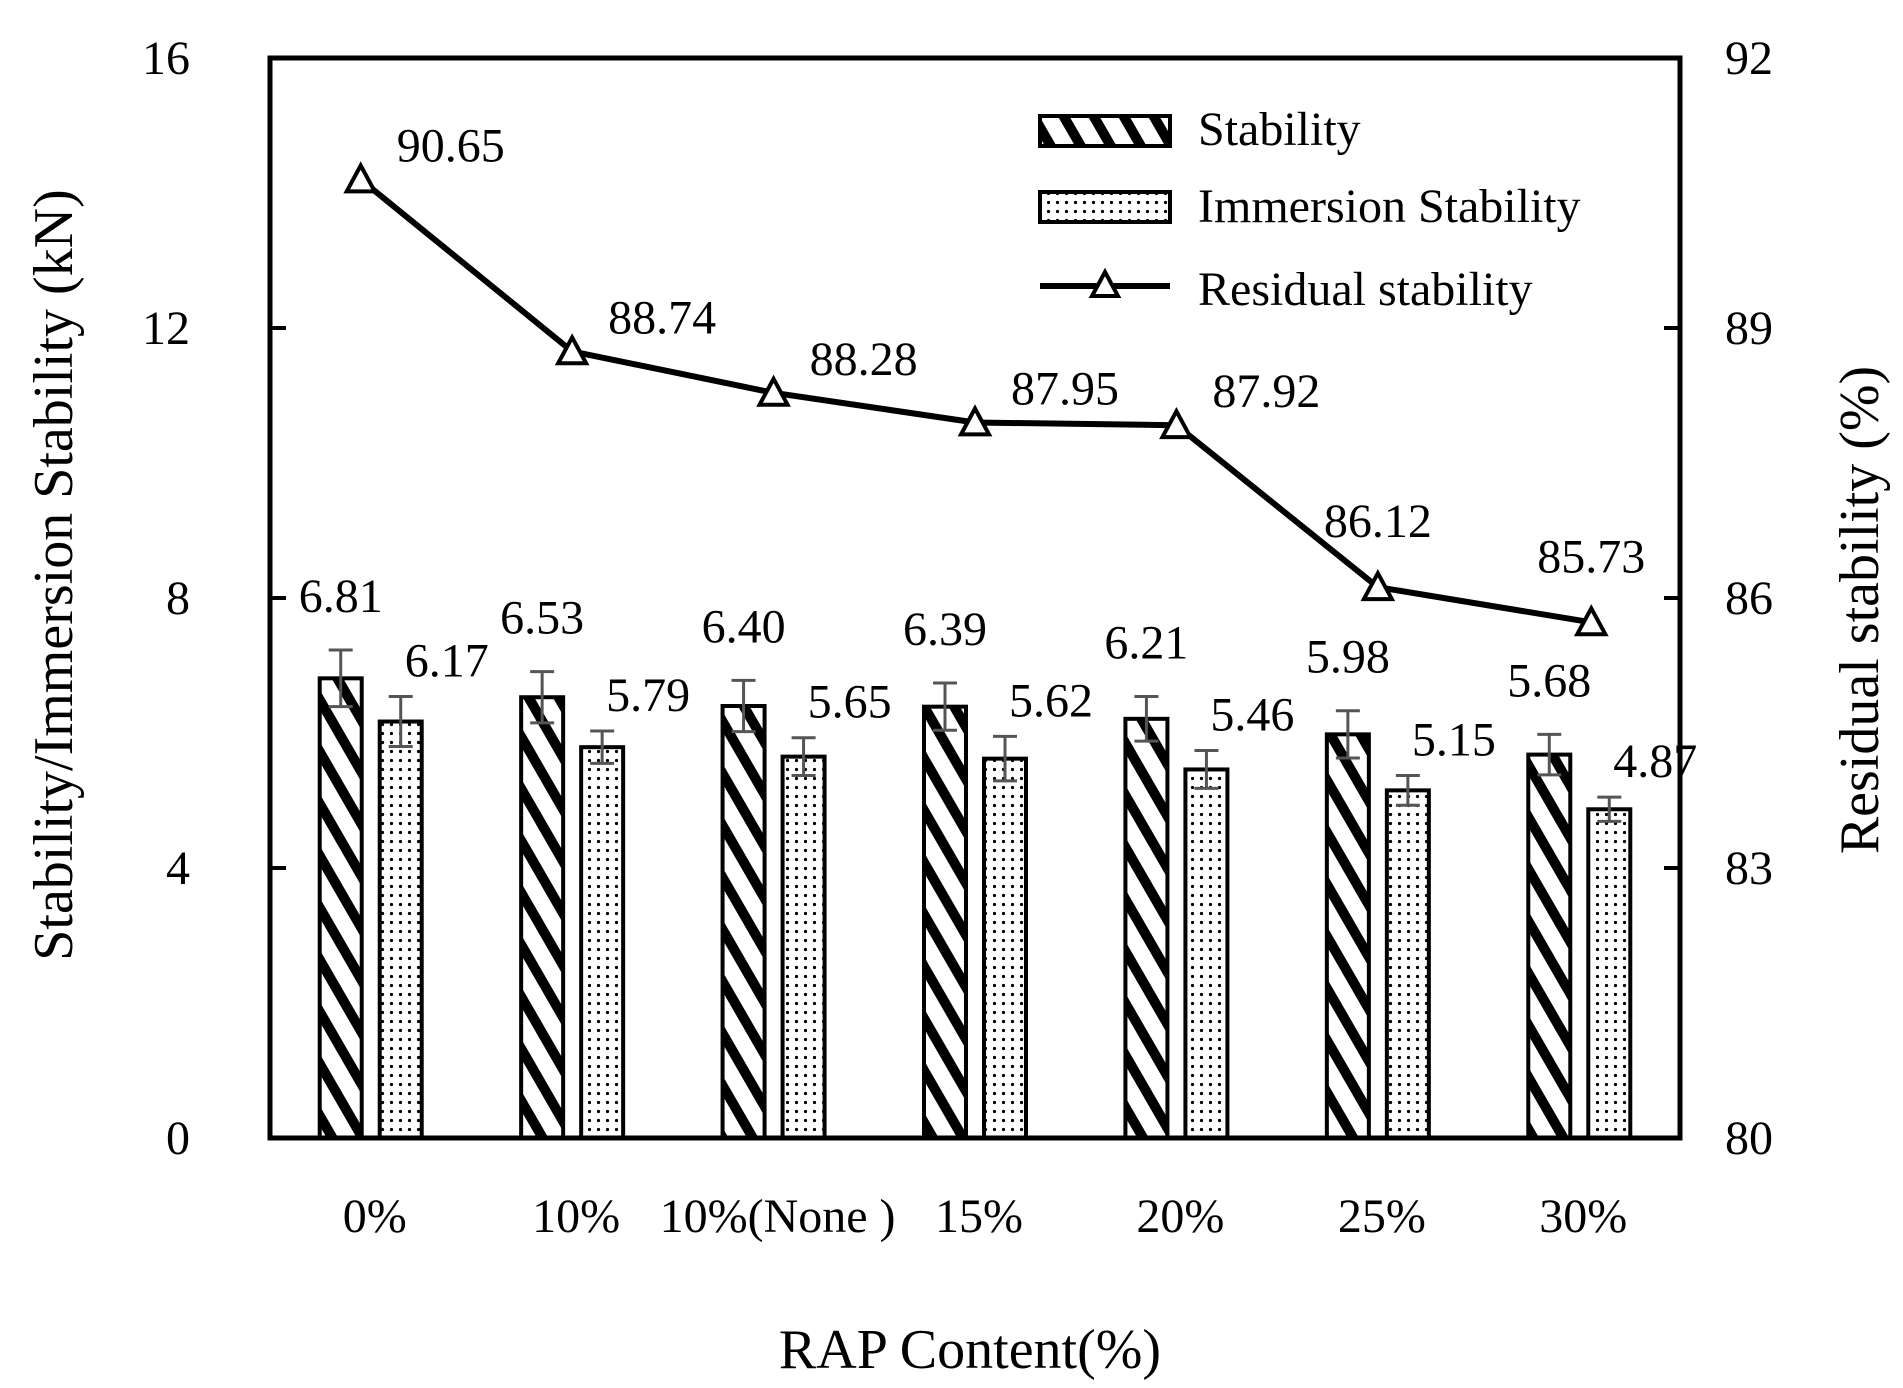 The height and width of the screenshot is (1388, 1903). Describe the element at coordinates (945, 629) in the screenshot. I see `stability-data-label: 6.39` at that location.